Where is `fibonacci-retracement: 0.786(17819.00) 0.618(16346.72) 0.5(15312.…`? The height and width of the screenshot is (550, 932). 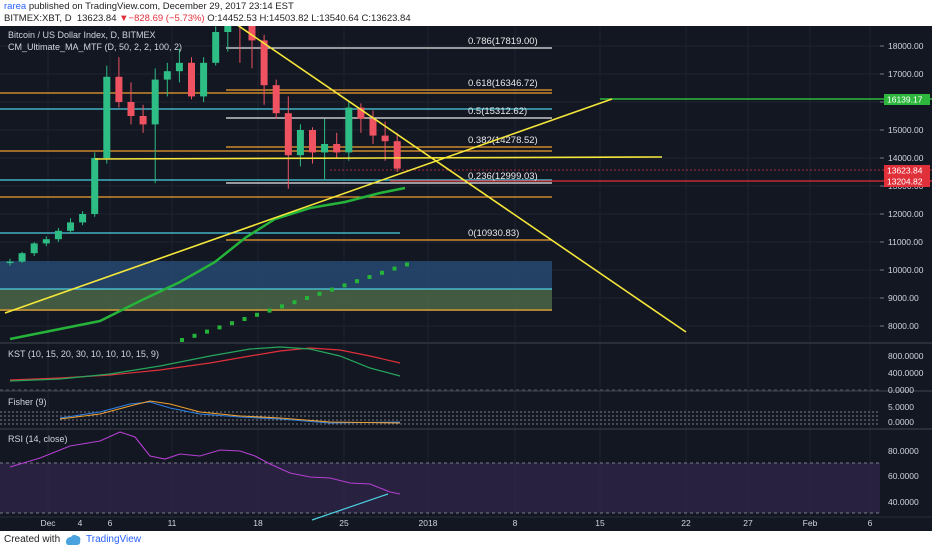
fibonacci-retracement: 0.786(17819.00) 0.618(16346.72) 0.5(15312.… is located at coordinates (389, 138).